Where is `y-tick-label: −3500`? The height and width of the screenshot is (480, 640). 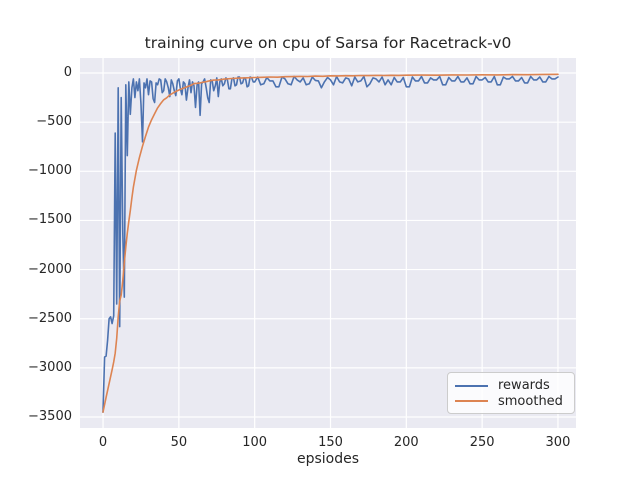 y-tick-label: −3500 is located at coordinates (50, 416).